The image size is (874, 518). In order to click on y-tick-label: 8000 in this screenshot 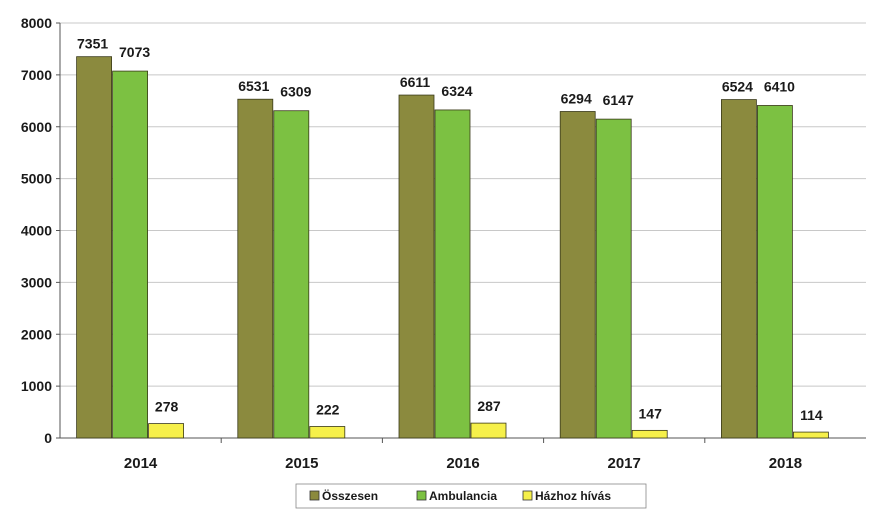, I will do `click(36, 23)`.